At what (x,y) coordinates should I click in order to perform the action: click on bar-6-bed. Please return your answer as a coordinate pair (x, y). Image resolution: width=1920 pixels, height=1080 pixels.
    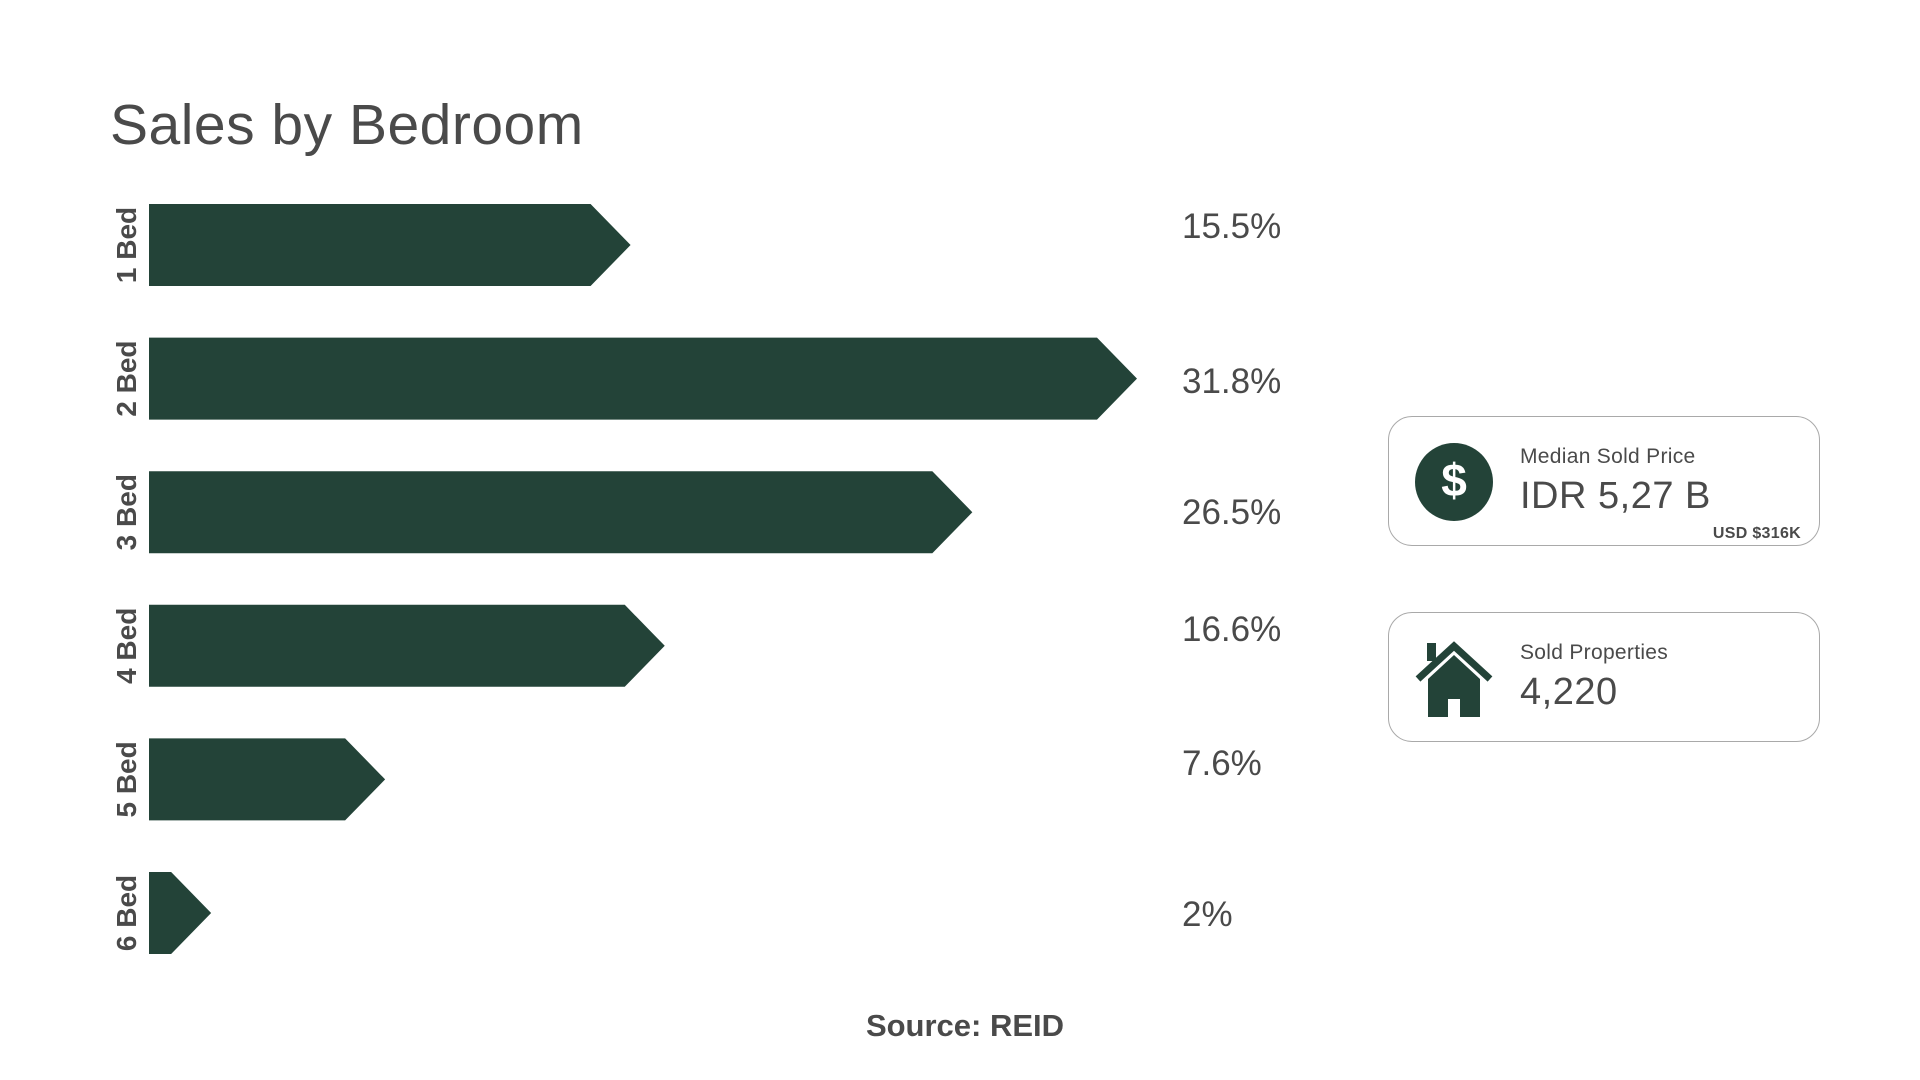
    Looking at the image, I should click on (180, 913).